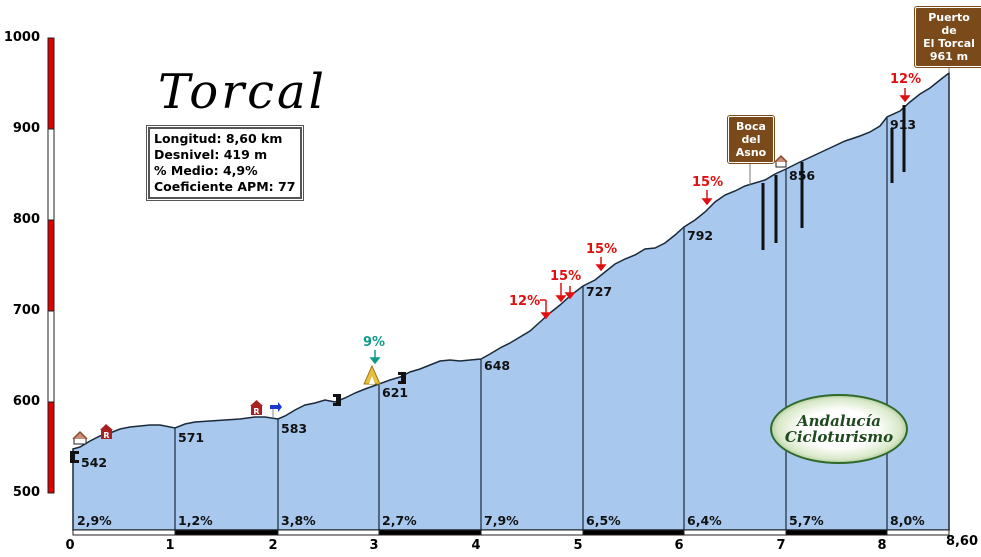 The width and height of the screenshot is (981, 557). I want to click on x-tick-5: 5, so click(578, 545).